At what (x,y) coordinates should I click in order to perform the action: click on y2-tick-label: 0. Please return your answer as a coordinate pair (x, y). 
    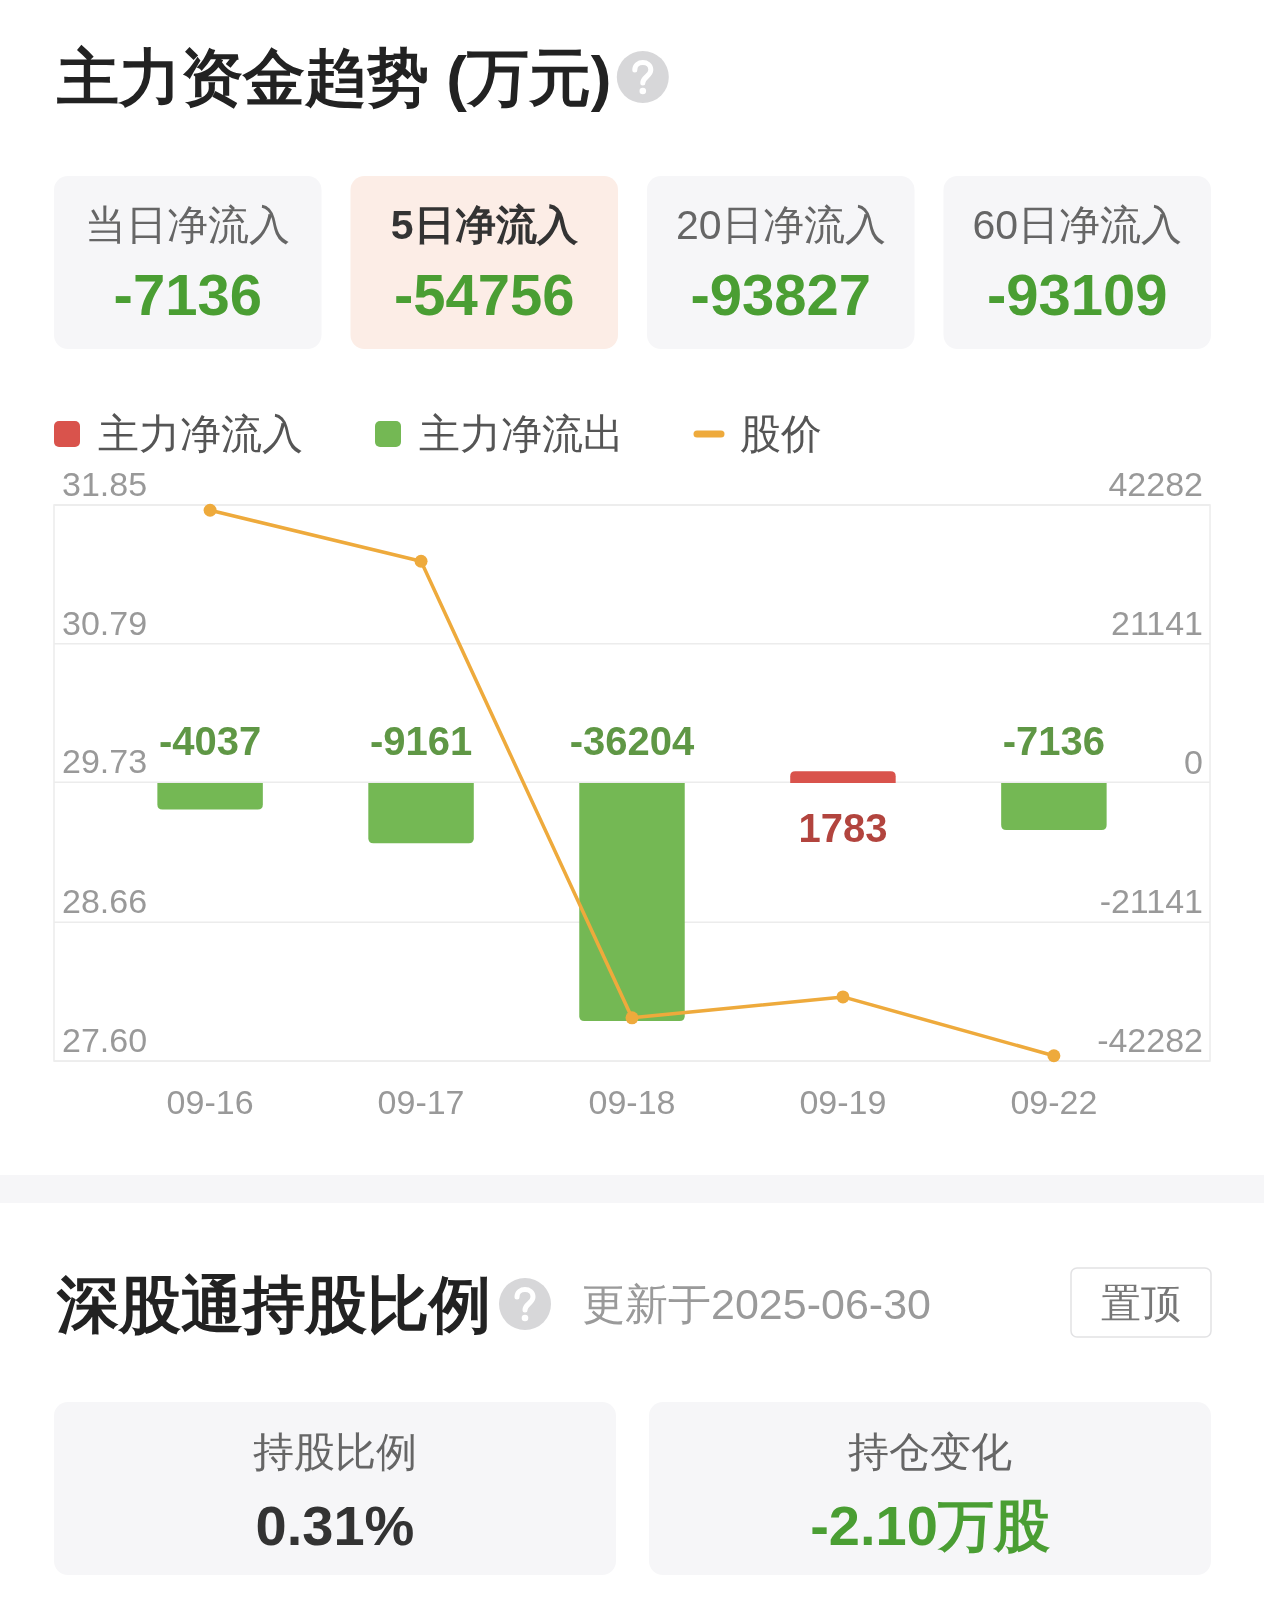
    Looking at the image, I should click on (1193, 762).